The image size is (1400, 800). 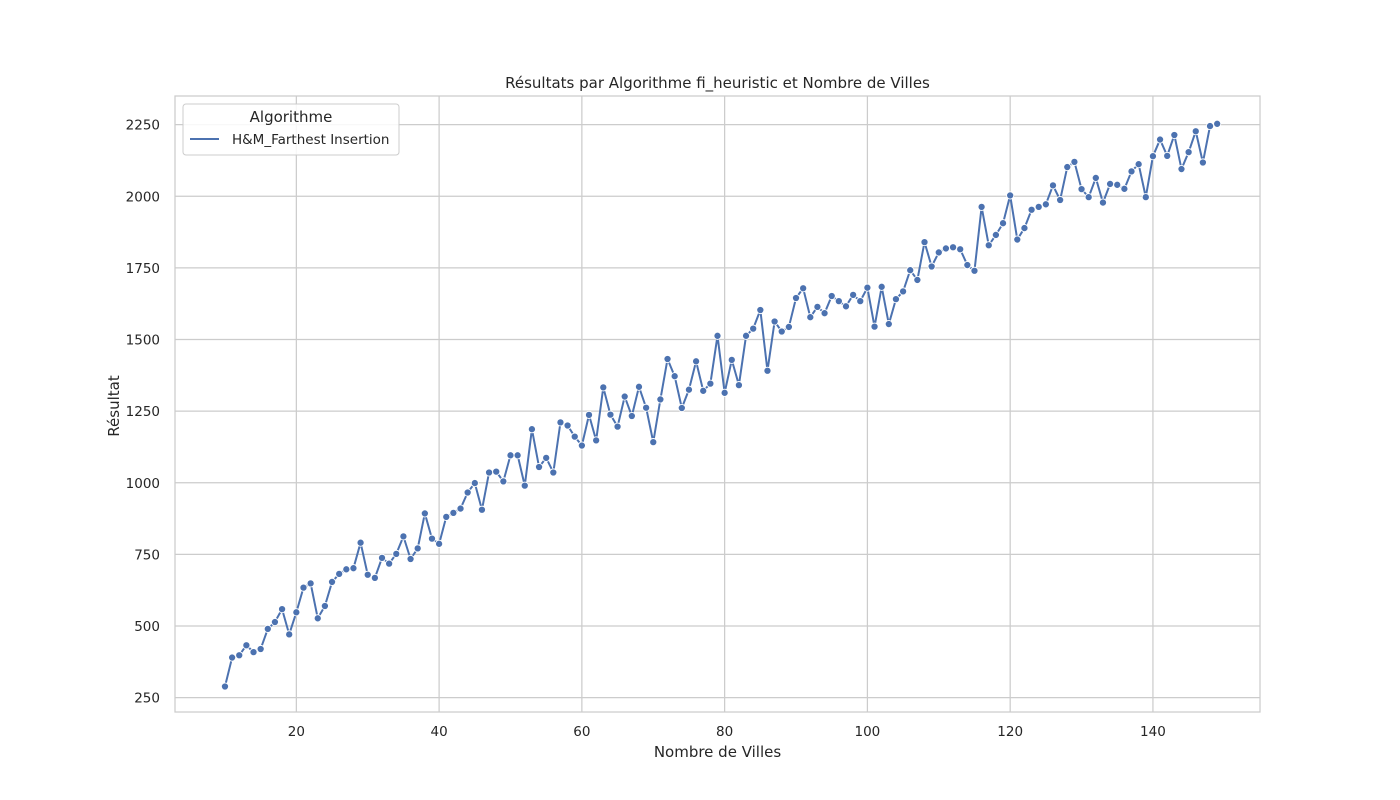 What do you see at coordinates (581, 732) in the screenshot?
I see `x-tick-label: 60` at bounding box center [581, 732].